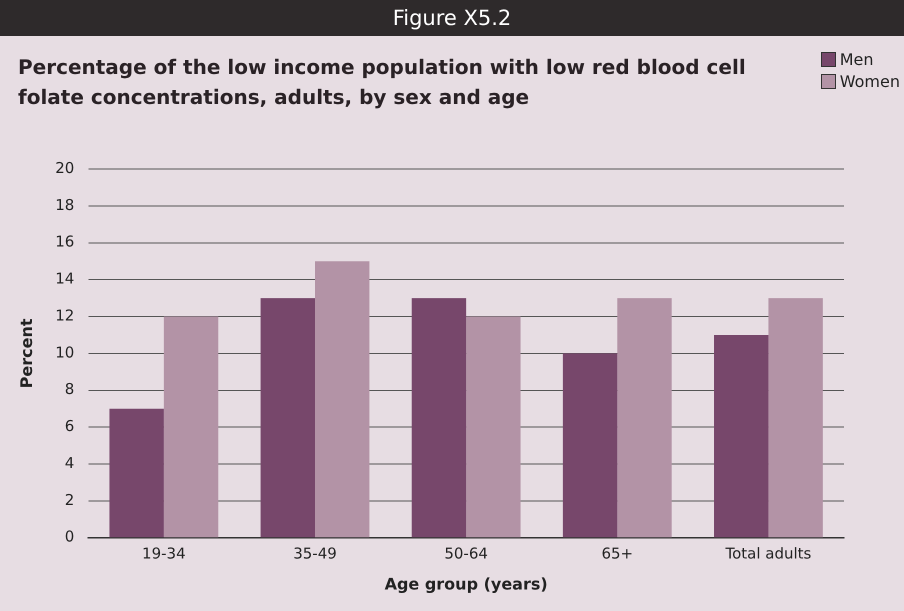  I want to click on y-tick-label: 14, so click(64, 279).